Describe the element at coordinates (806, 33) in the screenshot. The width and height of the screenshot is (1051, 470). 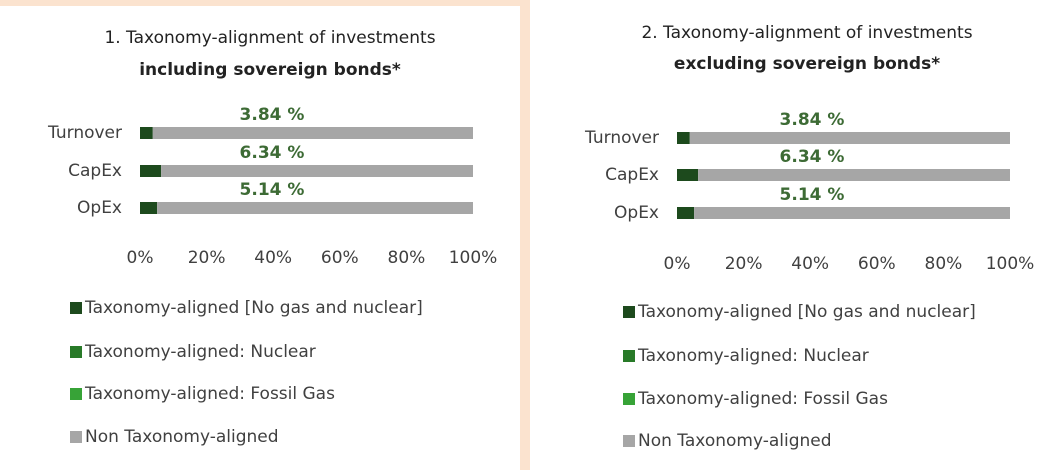
I see `chart-title: 2. Taxonomy-alignment of investments` at that location.